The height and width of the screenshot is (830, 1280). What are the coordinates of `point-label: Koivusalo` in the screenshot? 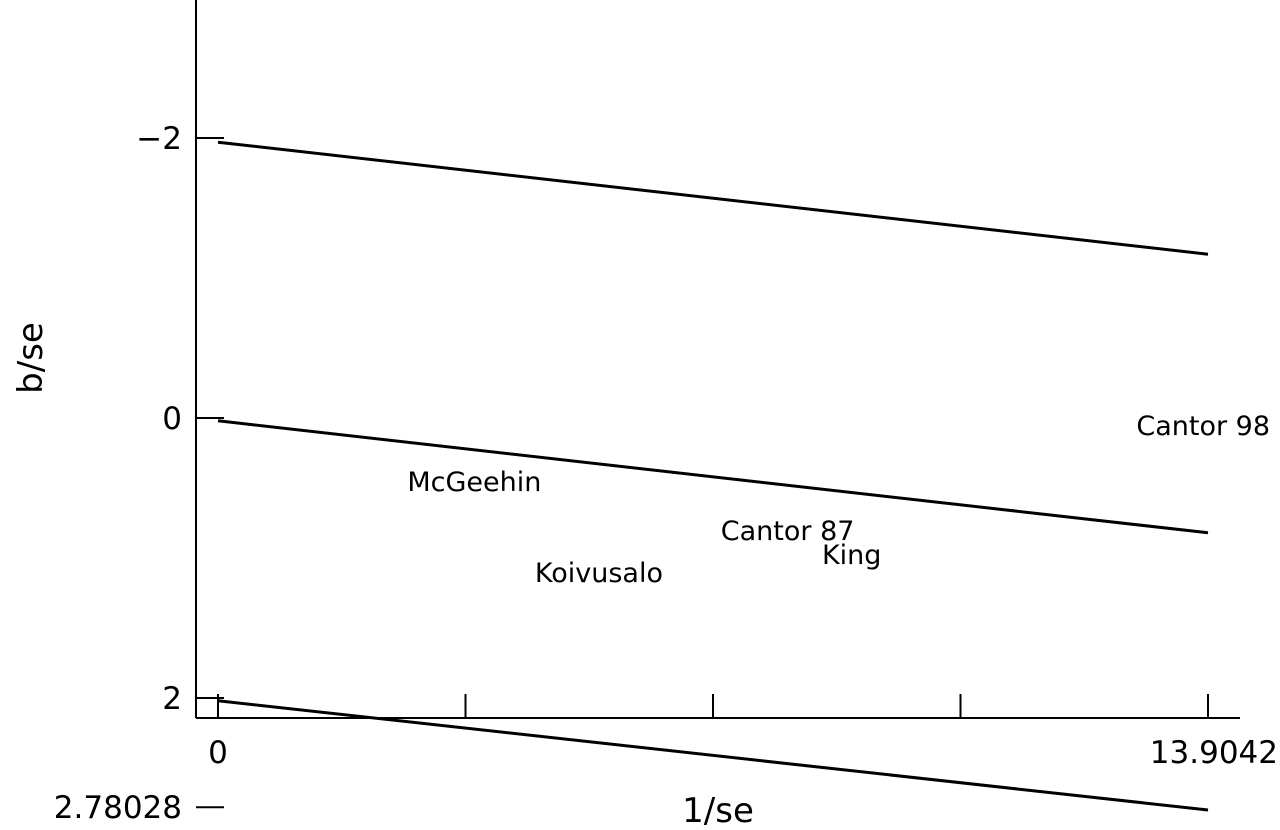 It's located at (599, 573).